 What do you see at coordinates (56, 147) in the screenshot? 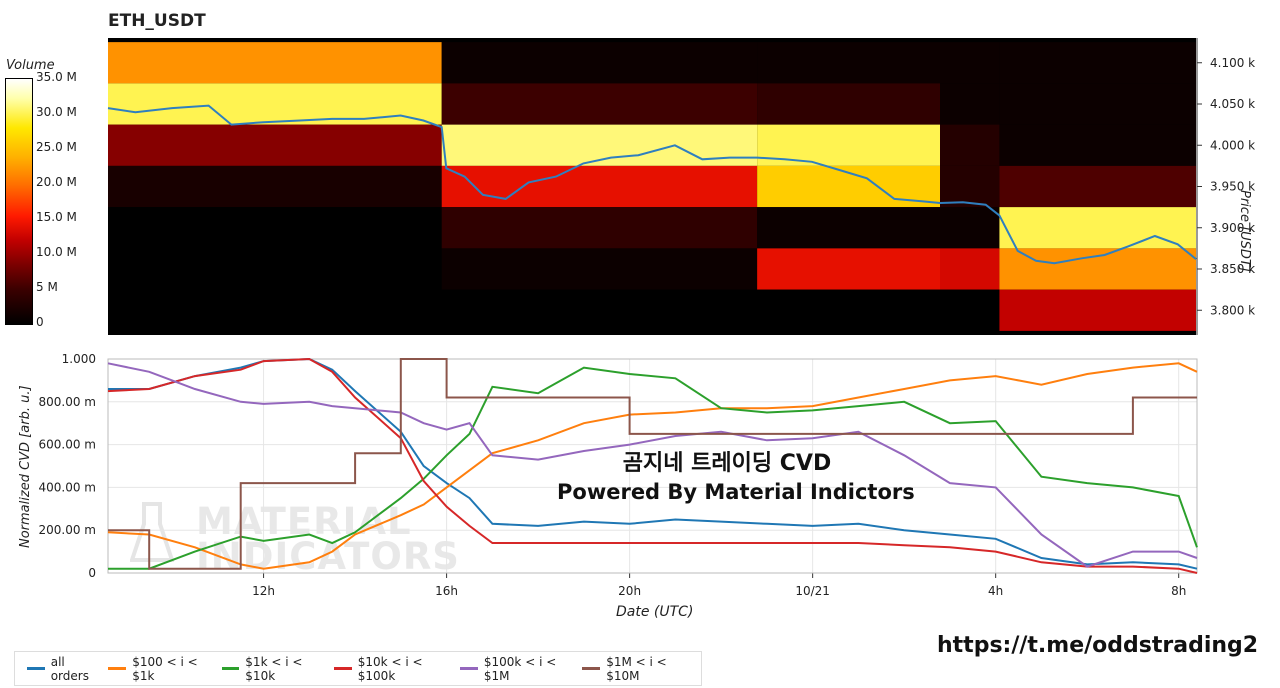
I see `colorbar-tick-label: 25.0 M` at bounding box center [56, 147].